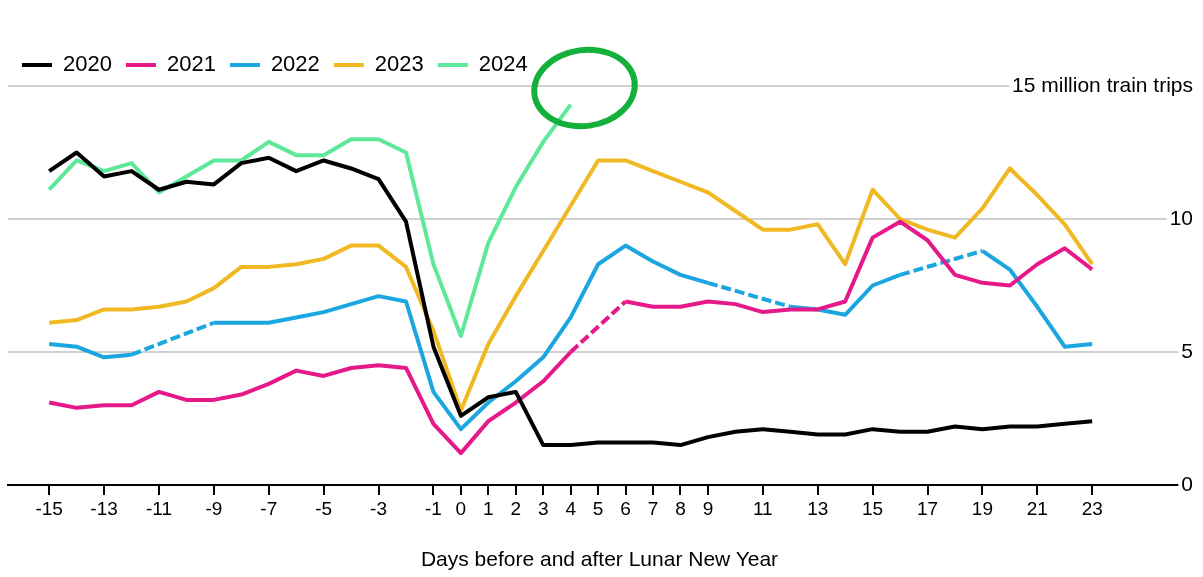 The image size is (1203, 577). Describe the element at coordinates (104, 508) in the screenshot. I see `x-tick-label: -13` at that location.